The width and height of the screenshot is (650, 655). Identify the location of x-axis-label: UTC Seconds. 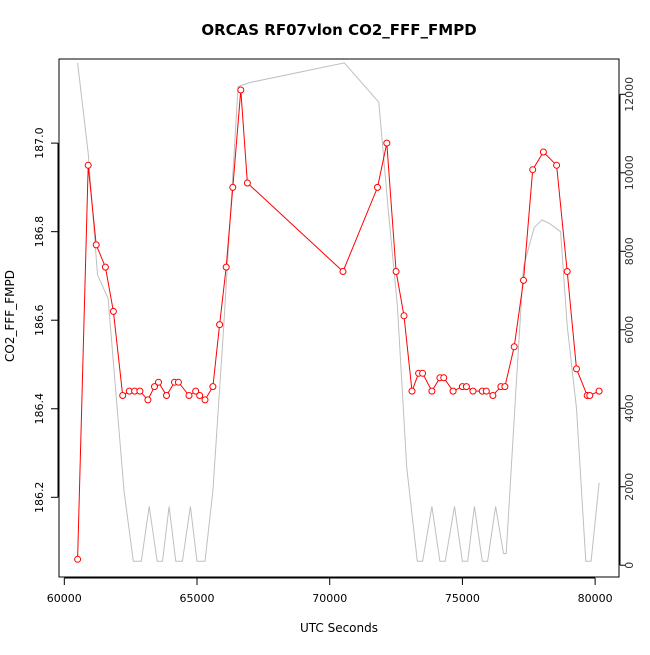
(339, 628).